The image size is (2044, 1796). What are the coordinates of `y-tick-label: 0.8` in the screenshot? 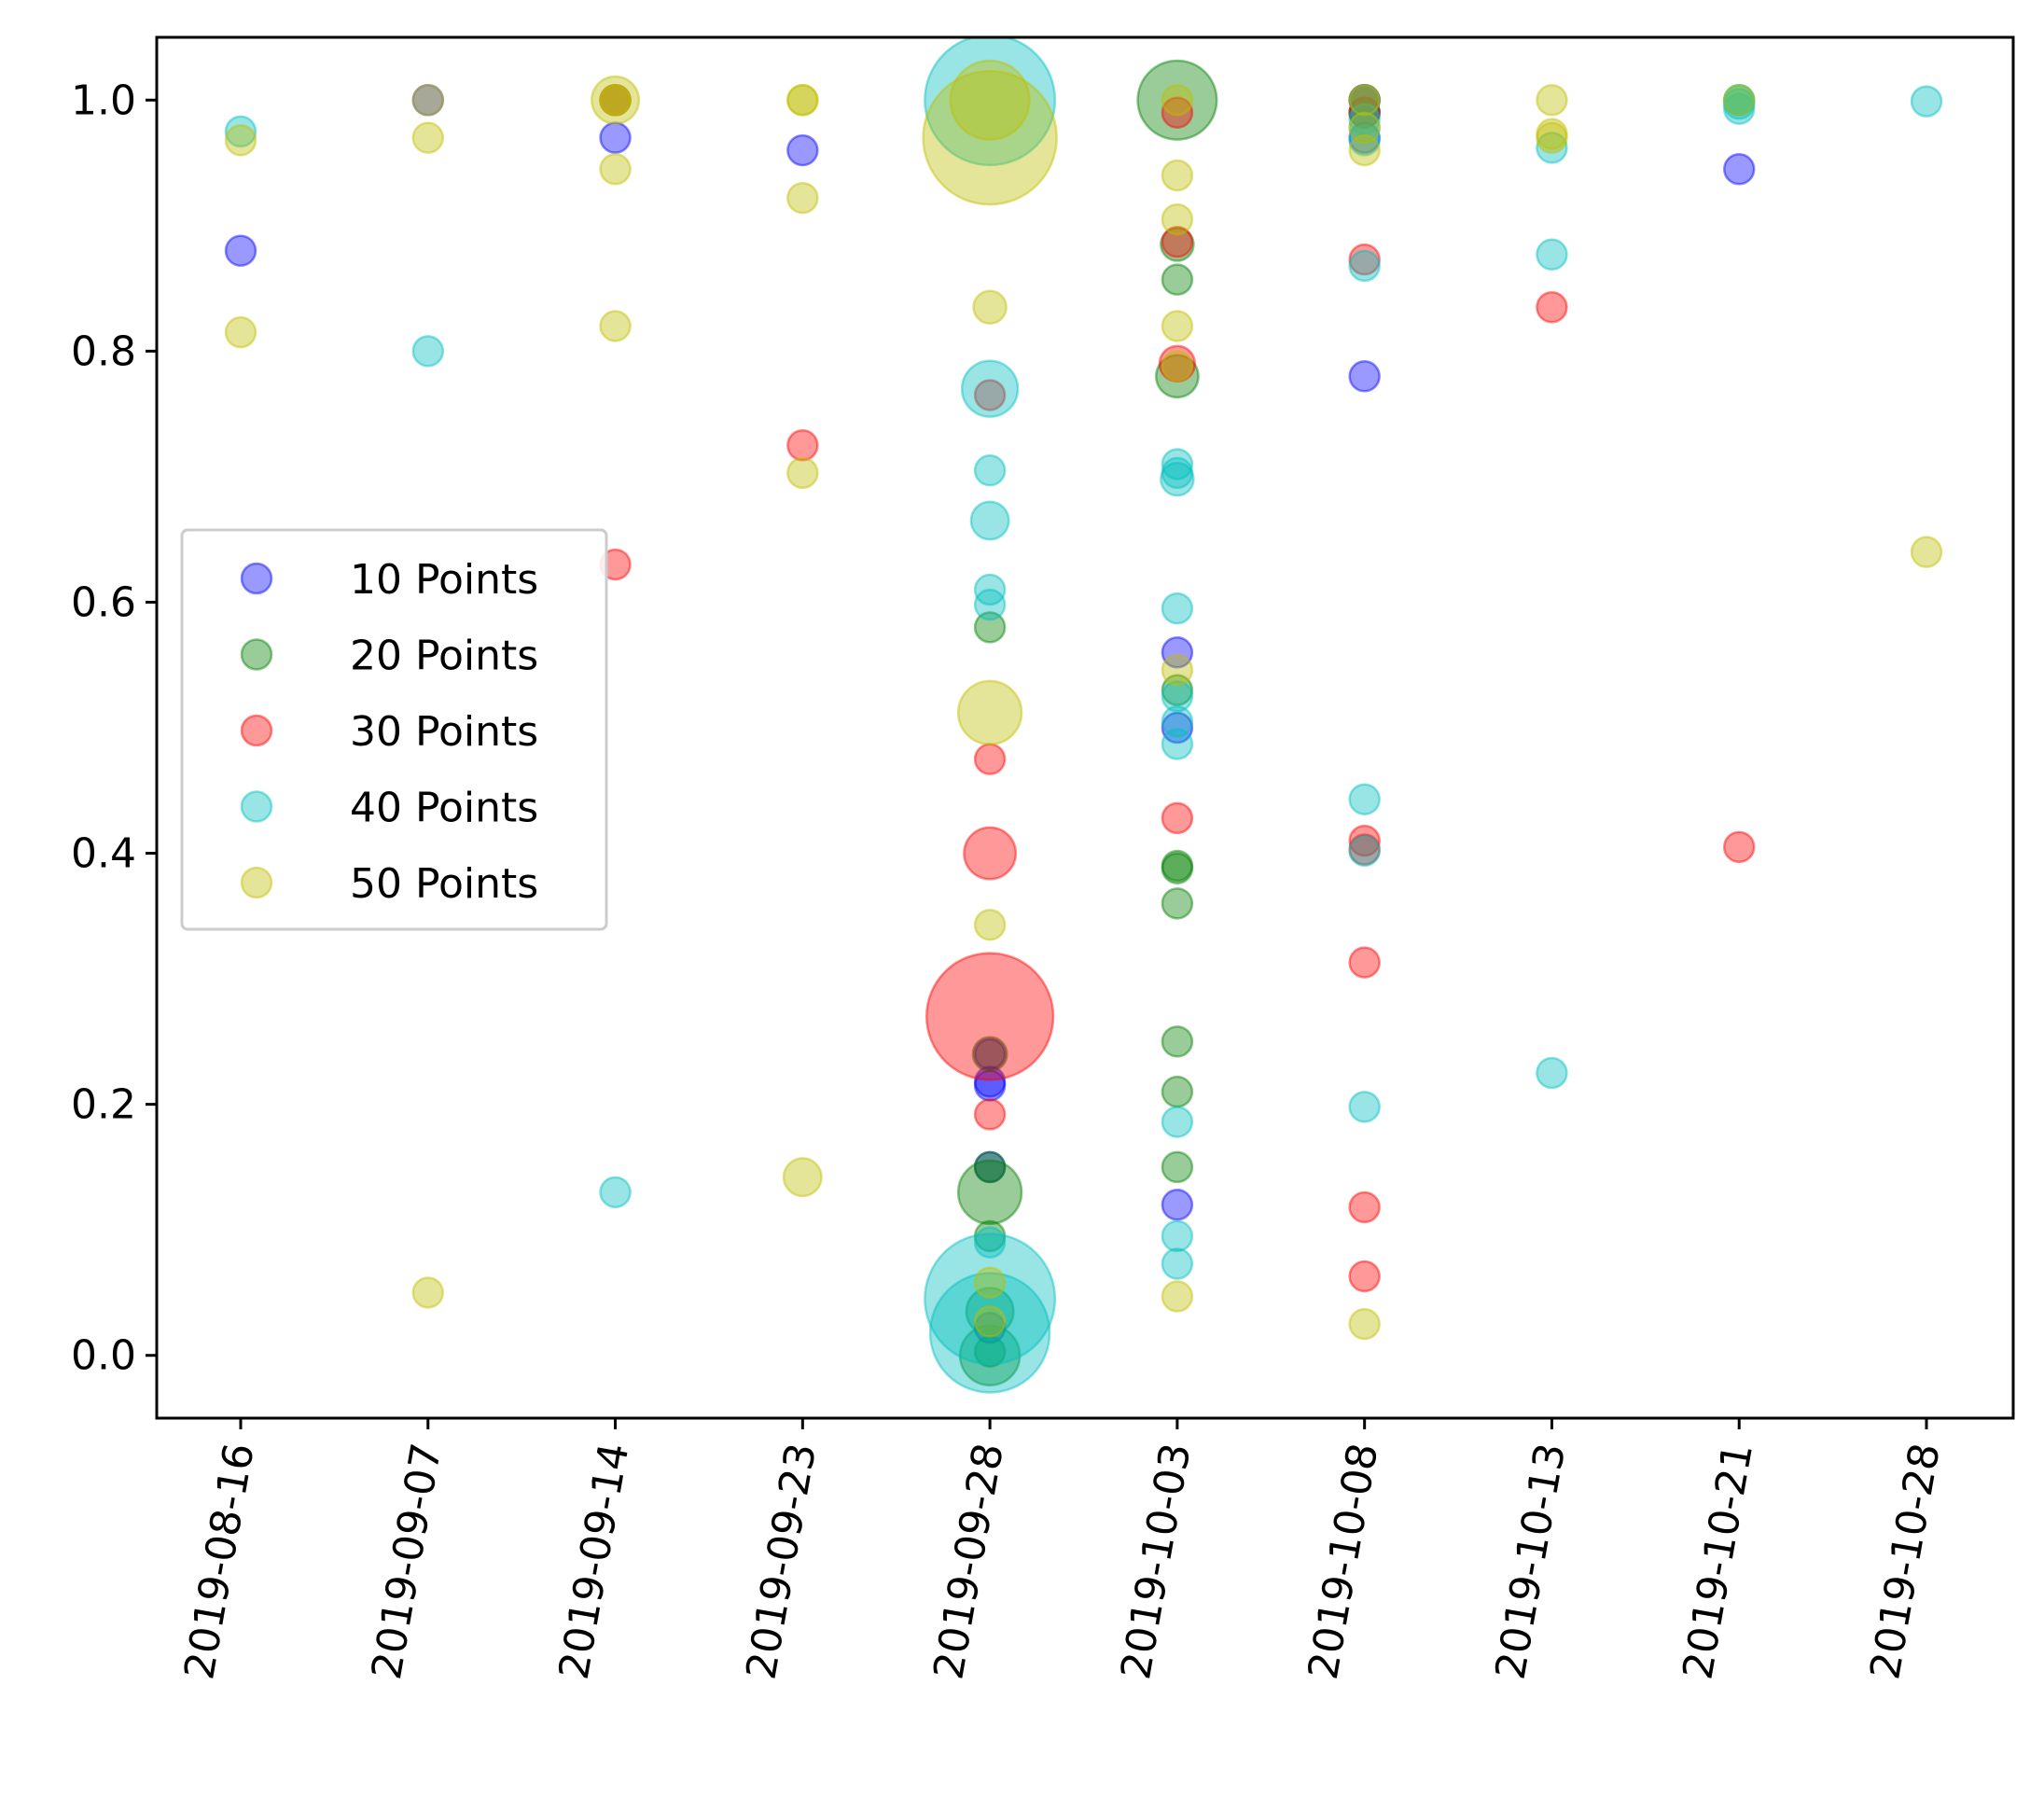 It's located at (103, 351).